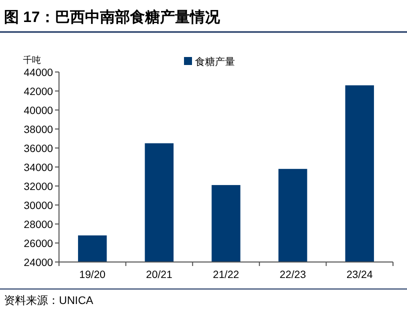 The image size is (407, 323). I want to click on y-tick-label: 36000, so click(39, 149).